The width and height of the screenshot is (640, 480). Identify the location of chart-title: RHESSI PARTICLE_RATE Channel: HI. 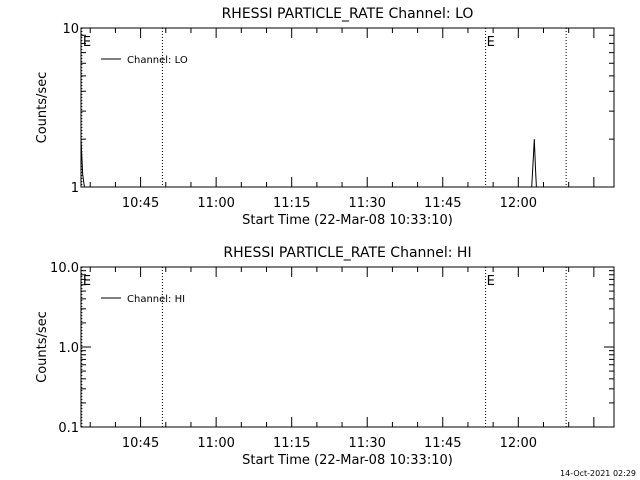
(347, 253).